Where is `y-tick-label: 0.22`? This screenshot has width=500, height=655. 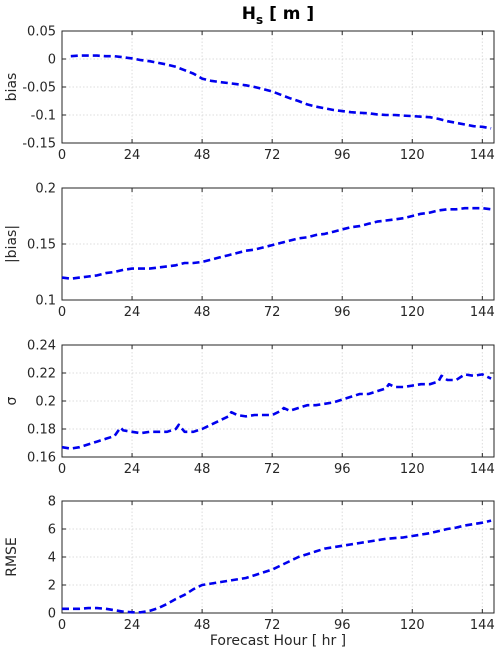
y-tick-label: 0.22 is located at coordinates (41, 374).